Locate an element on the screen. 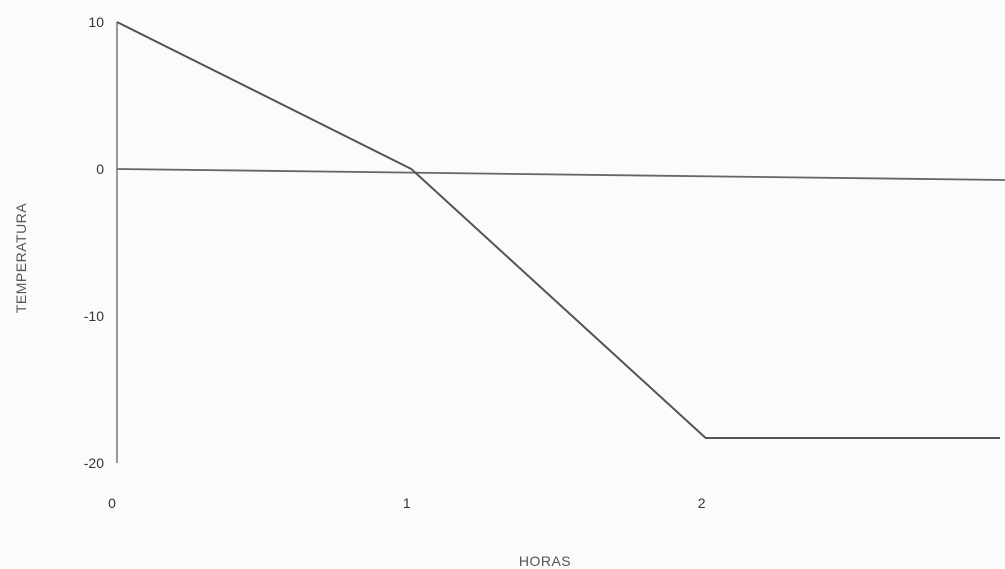 This screenshot has width=1005, height=569. x-tick-label: 1 is located at coordinates (407, 503).